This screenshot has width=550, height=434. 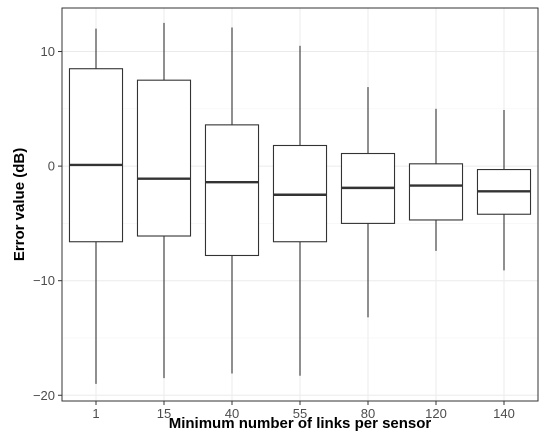 I want to click on x-tick-label: 140, so click(x=504, y=413).